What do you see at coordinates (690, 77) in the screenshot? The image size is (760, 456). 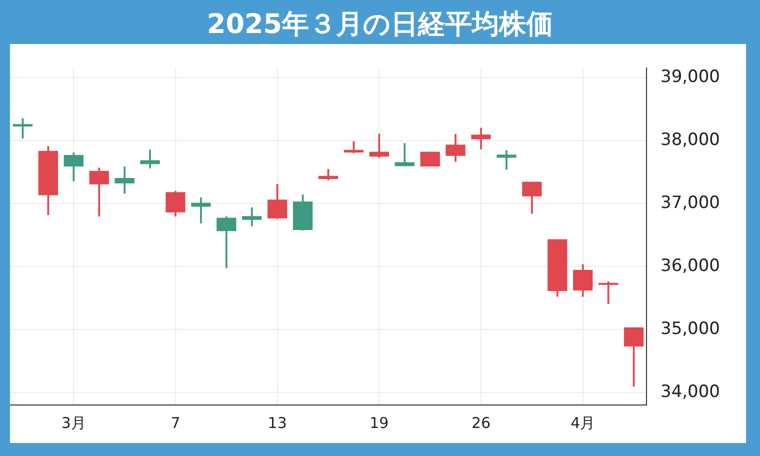 I see `y-tick-label: 39,000` at bounding box center [690, 77].